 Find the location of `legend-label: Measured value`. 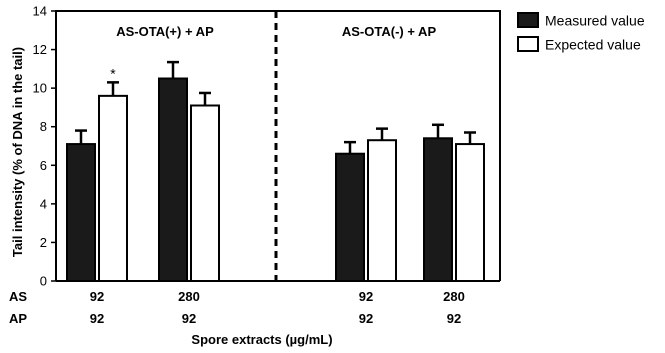

legend-label: Measured value is located at coordinates (595, 21).